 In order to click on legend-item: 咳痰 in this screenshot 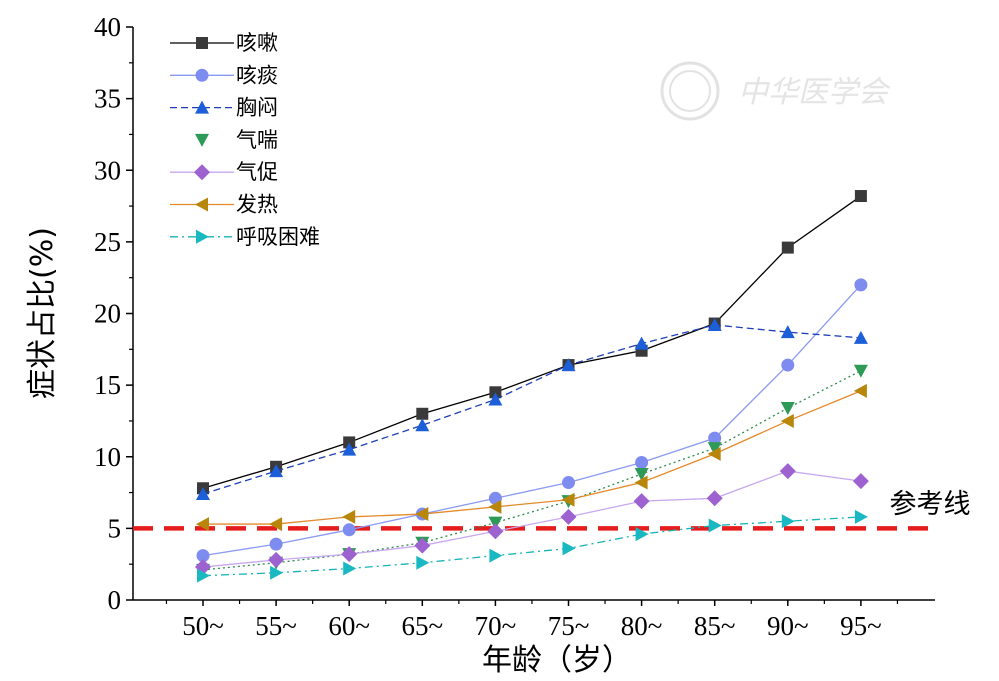, I will do `click(224, 75)`.